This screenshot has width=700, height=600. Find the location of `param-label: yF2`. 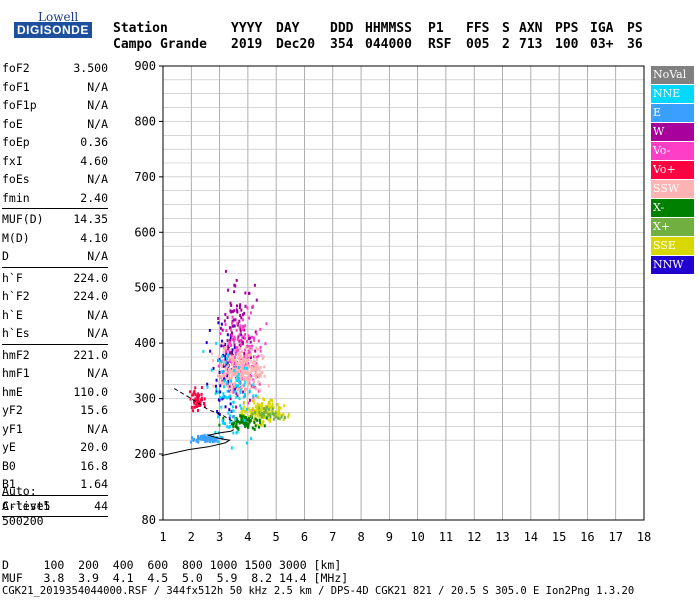

param-label: yF2 is located at coordinates (12, 410).